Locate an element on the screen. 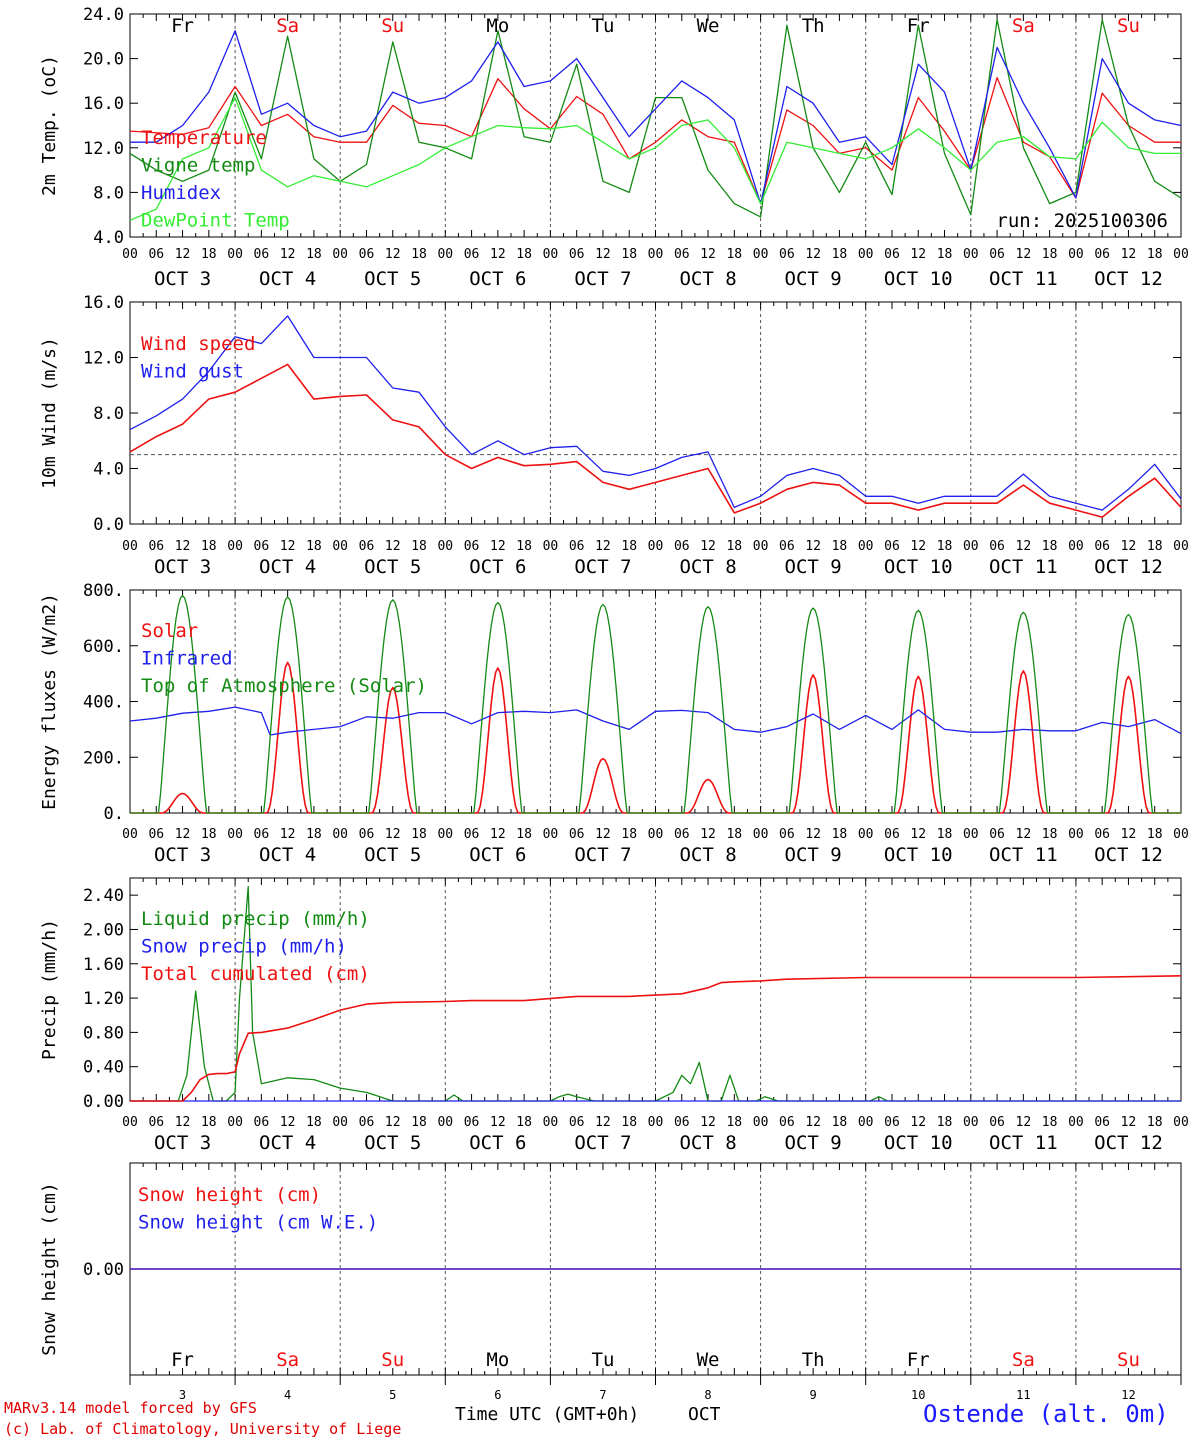 The image size is (1194, 1440). bottom-day-number: 9 is located at coordinates (813, 1395).